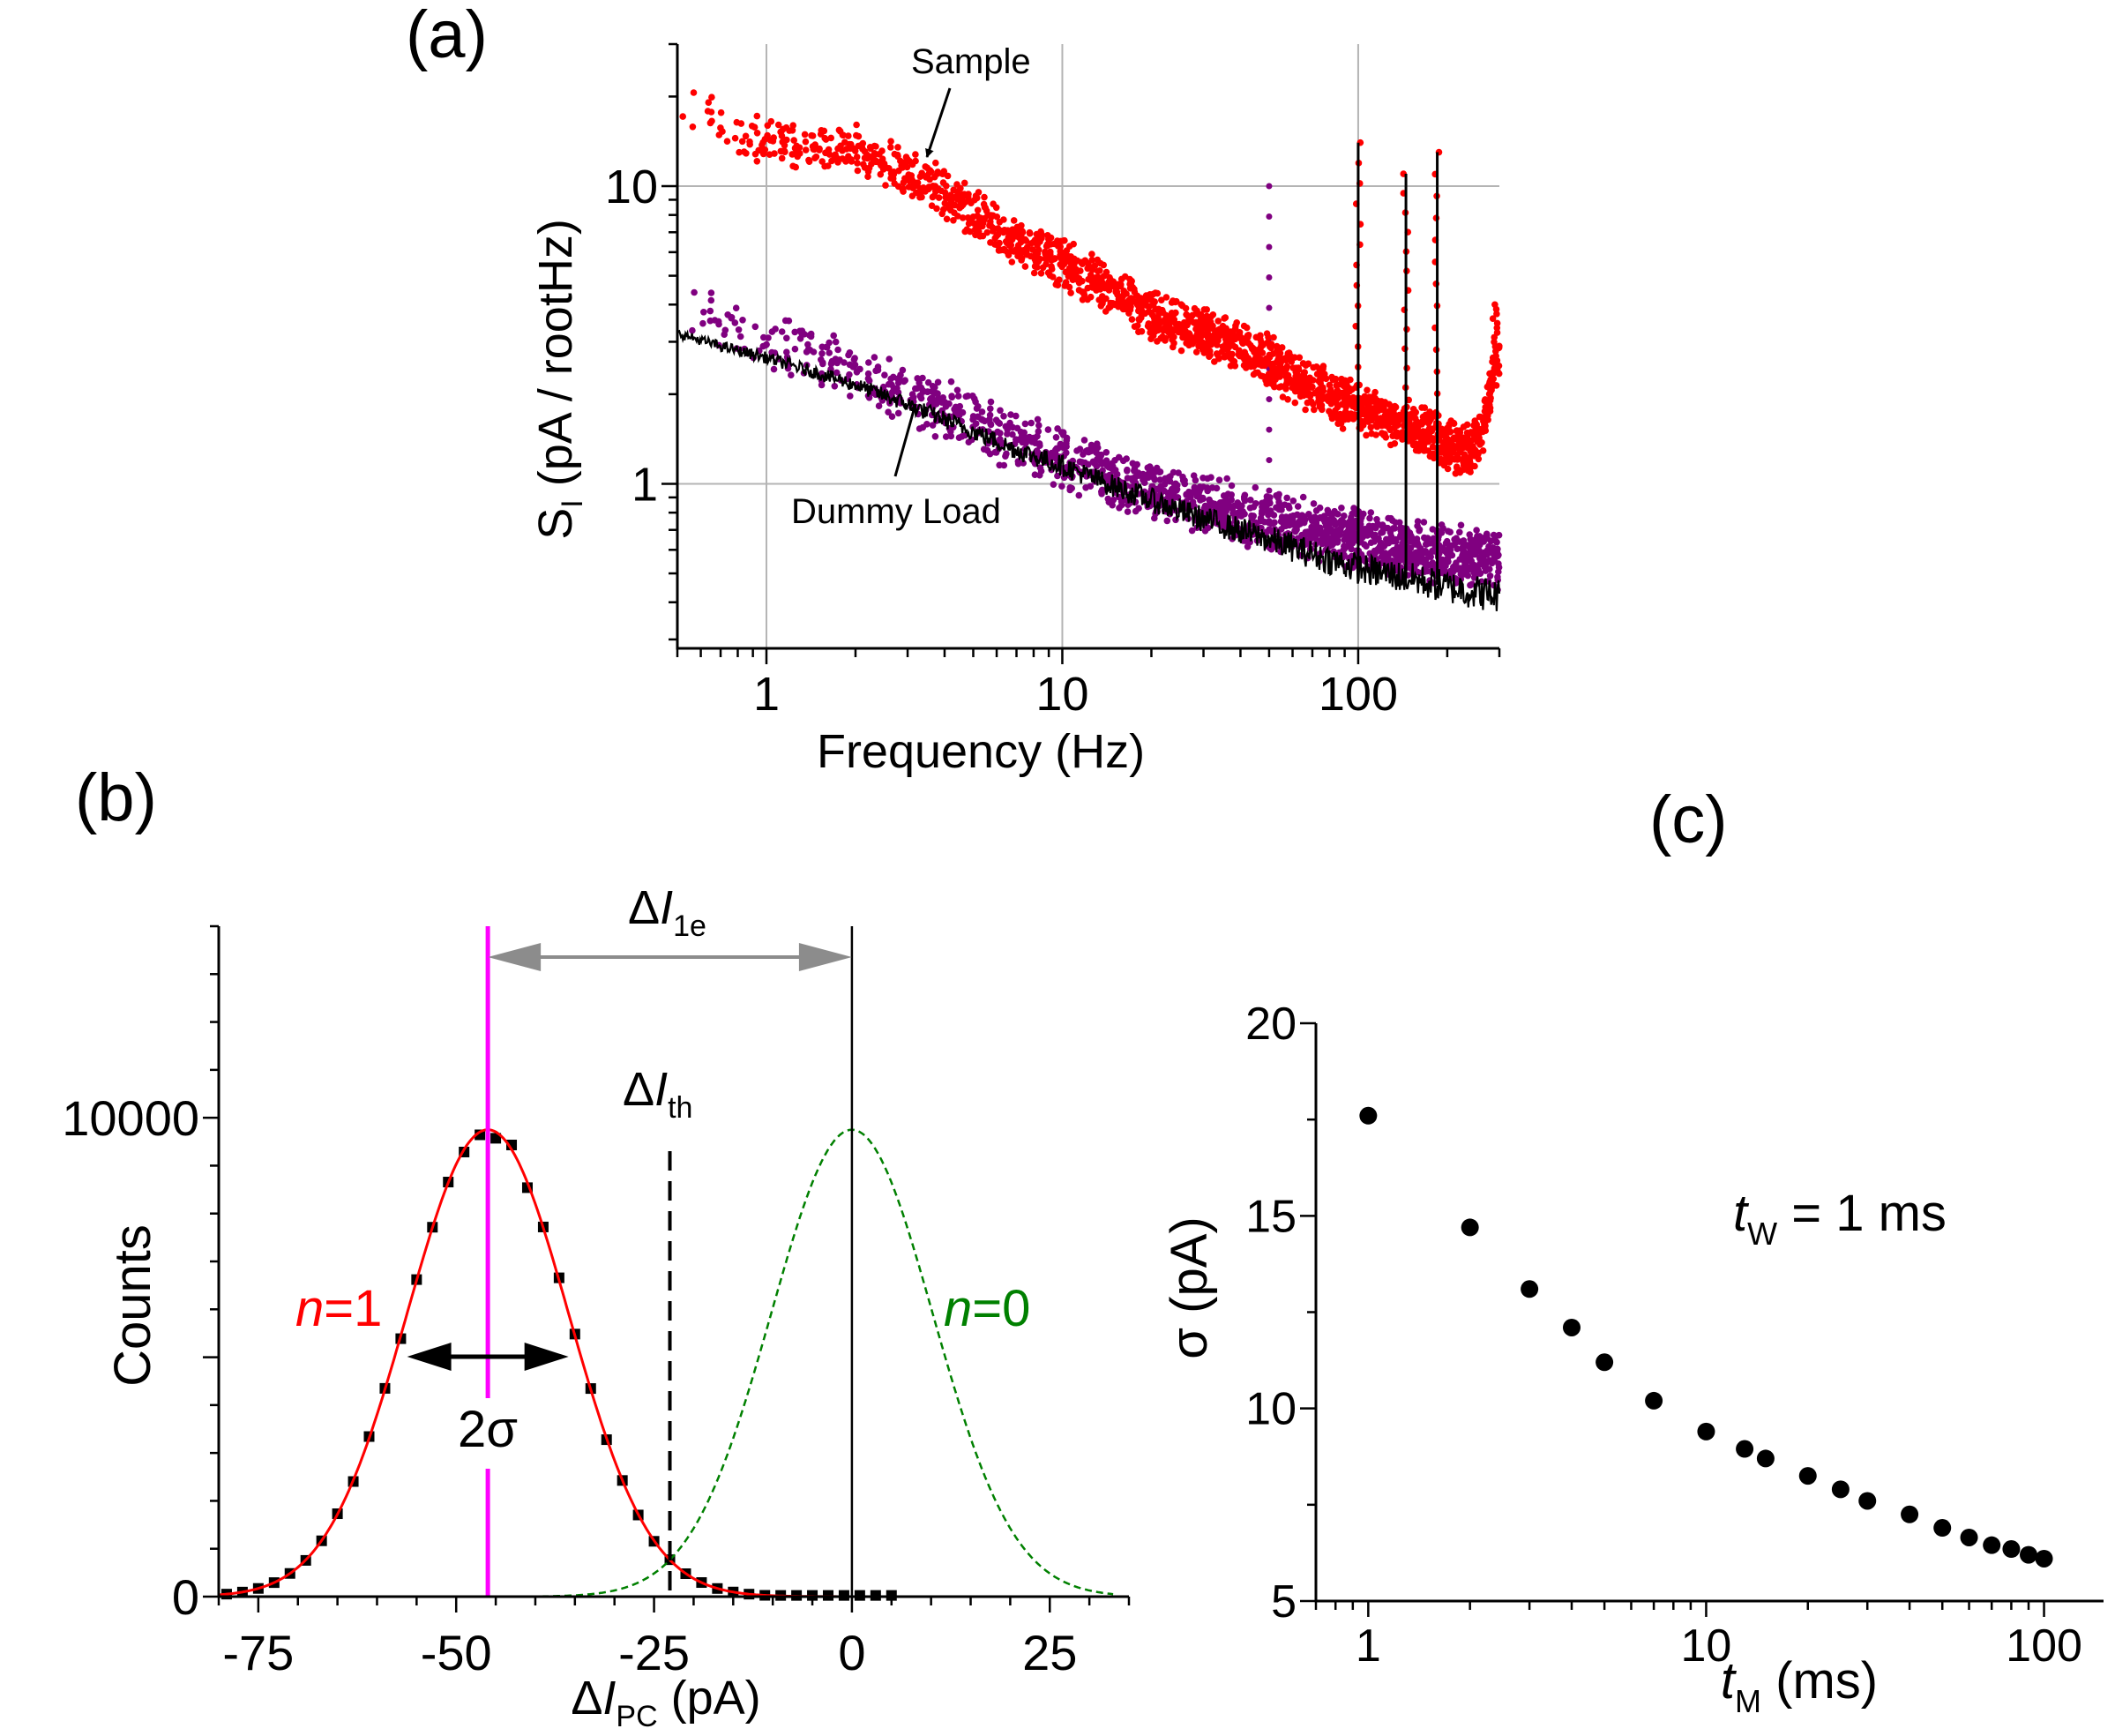  What do you see at coordinates (1270, 307) in the screenshot?
I see `series-purple-peak-point` at bounding box center [1270, 307].